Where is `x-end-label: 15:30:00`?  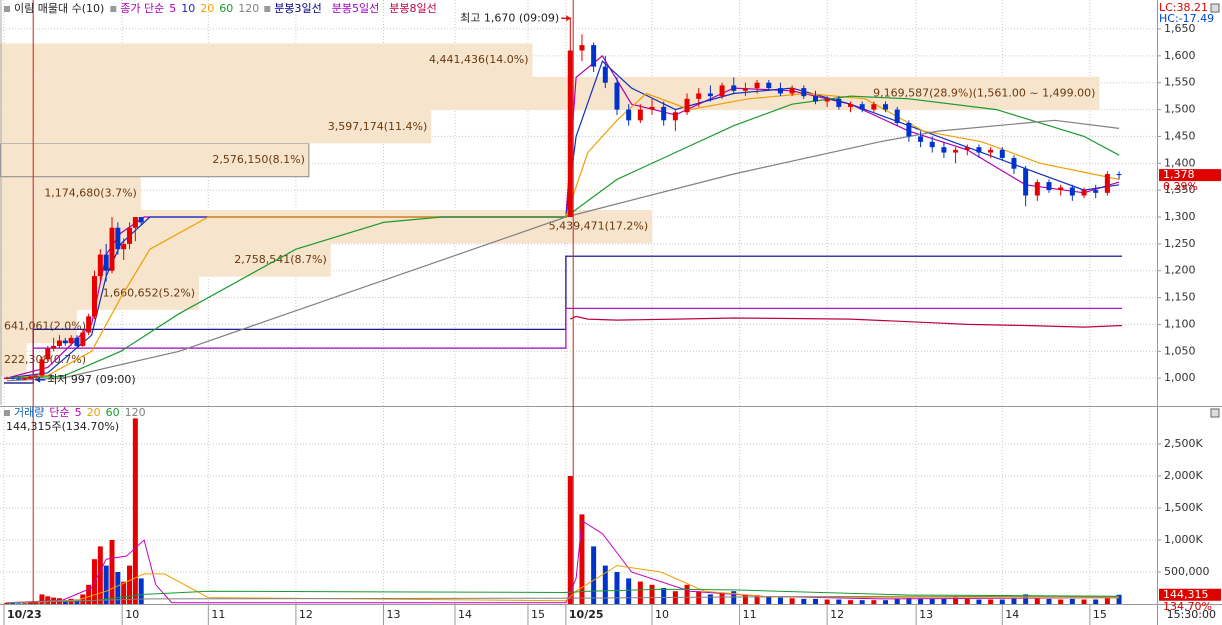 x-end-label: 15:30:00 is located at coordinates (1191, 614).